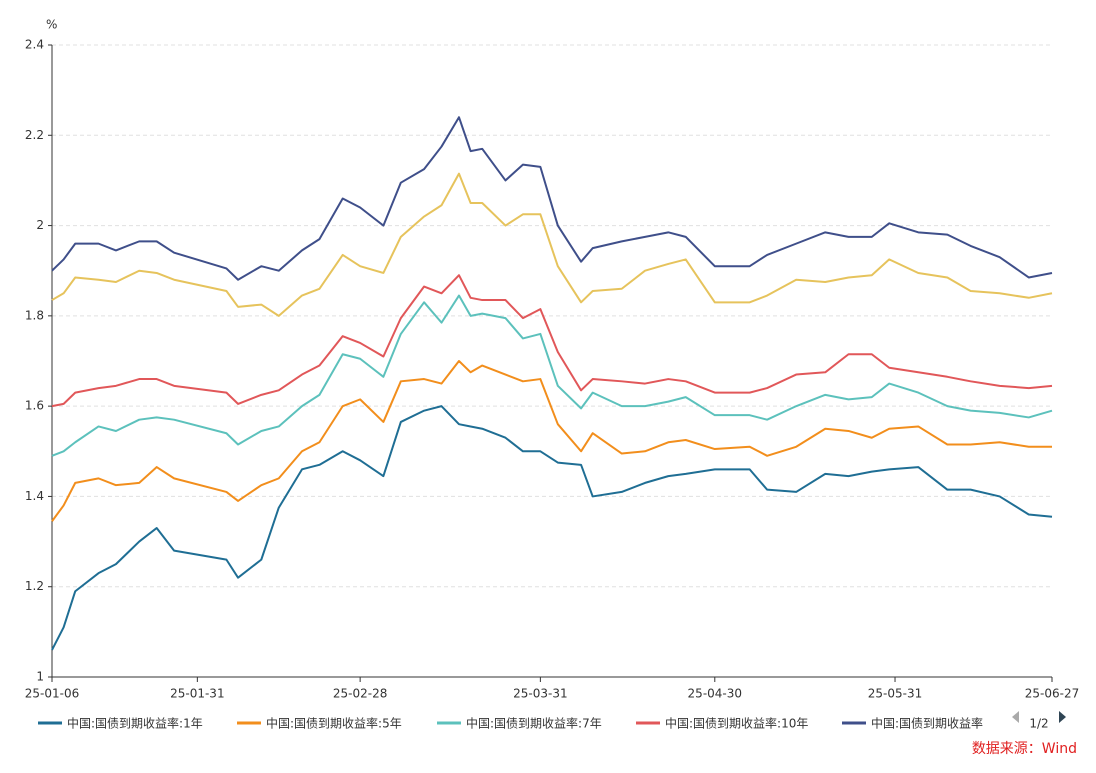  I want to click on legend-page: 1/2, so click(1038, 724).